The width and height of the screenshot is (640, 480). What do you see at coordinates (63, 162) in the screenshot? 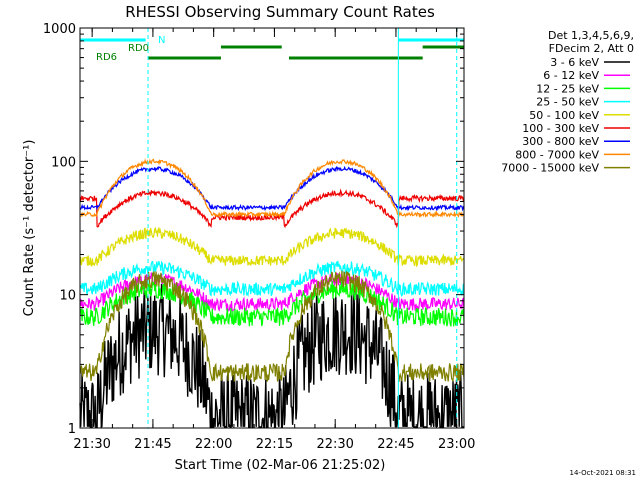
I see `y-tick-label: 100` at bounding box center [63, 162].